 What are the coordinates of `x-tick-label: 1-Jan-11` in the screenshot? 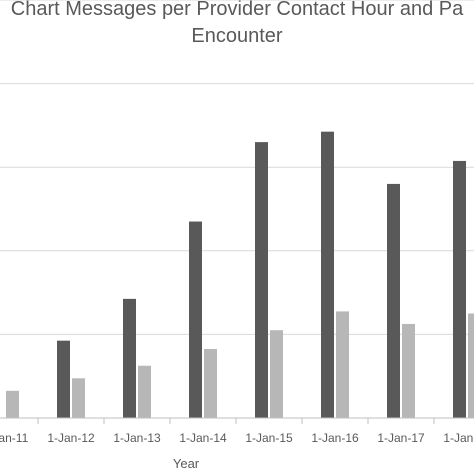 It's located at (14, 438).